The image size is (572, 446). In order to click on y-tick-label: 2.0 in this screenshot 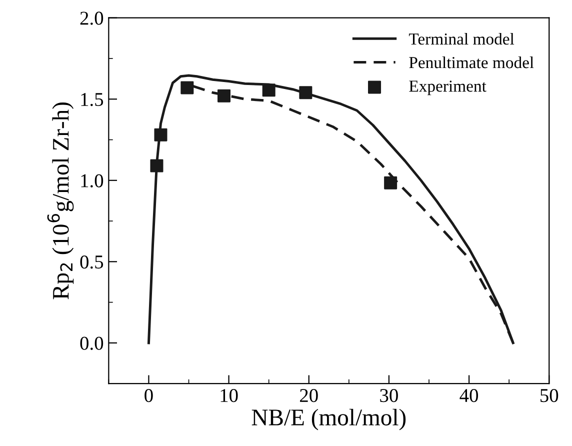, I will do `click(92, 18)`.